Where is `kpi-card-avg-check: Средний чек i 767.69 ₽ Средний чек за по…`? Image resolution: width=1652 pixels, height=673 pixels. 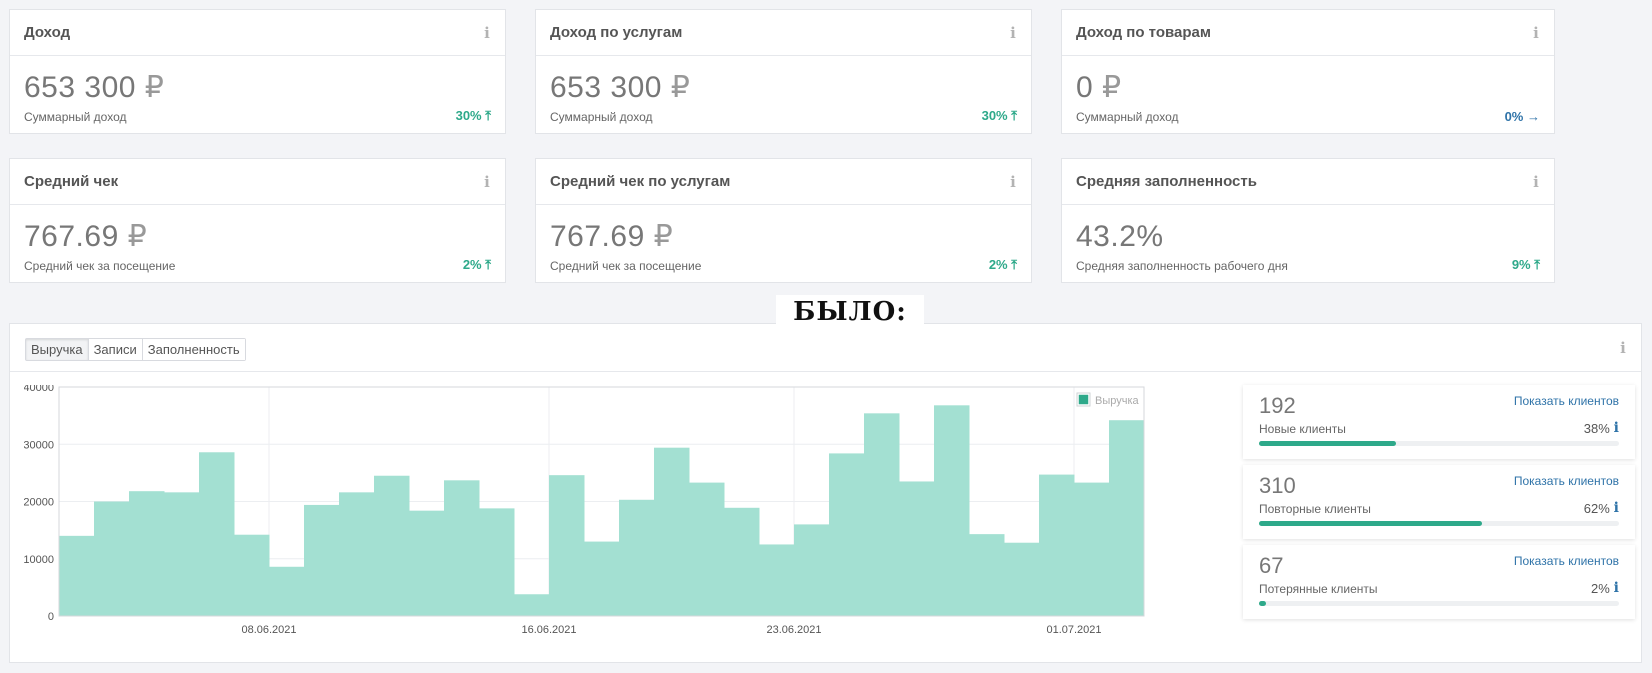
kpi-card-avg-check: Средний чек i 767.69 ₽ Средний чек за по… is located at coordinates (257, 220).